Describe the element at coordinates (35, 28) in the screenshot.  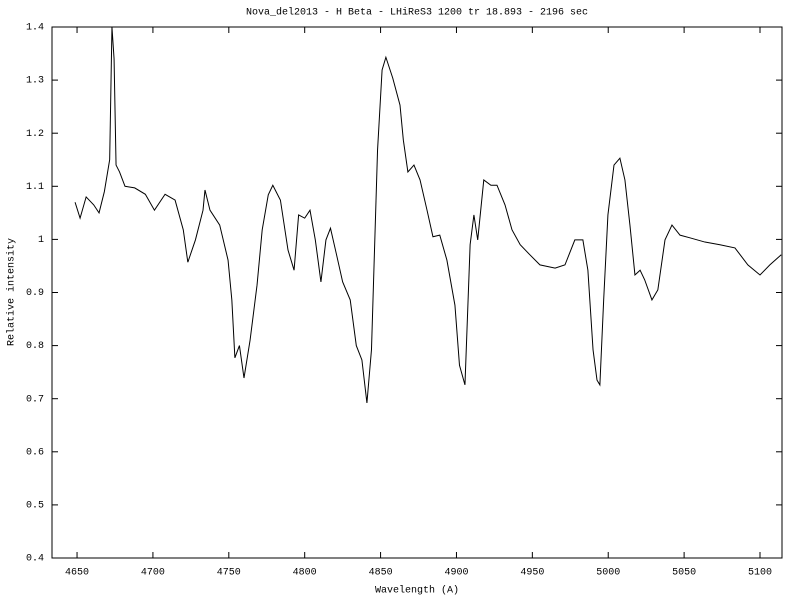
I see `y-tick-label: 1.4` at that location.